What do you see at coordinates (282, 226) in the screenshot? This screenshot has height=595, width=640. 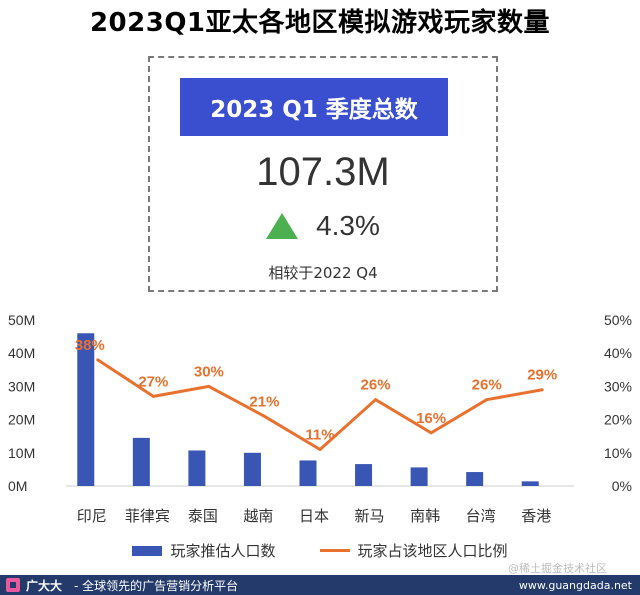 I see `up-arrow-icon` at bounding box center [282, 226].